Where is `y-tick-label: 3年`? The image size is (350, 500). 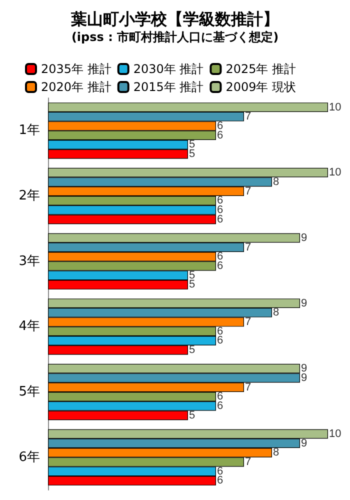 y-tick-label: 3年 is located at coordinates (29, 261).